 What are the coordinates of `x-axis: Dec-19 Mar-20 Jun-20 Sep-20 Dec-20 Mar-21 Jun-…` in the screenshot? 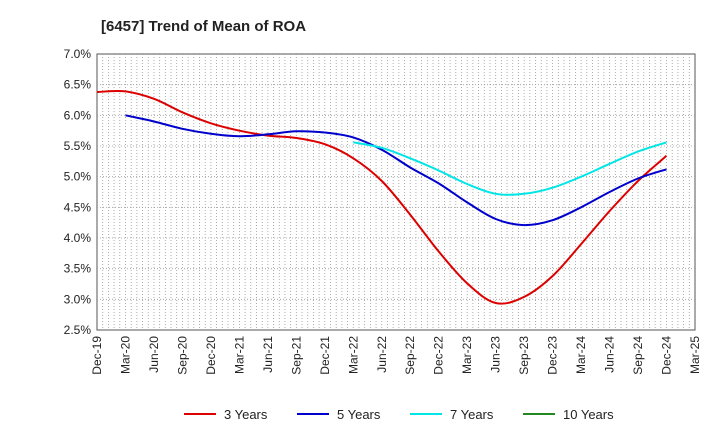 It's located at (396, 355).